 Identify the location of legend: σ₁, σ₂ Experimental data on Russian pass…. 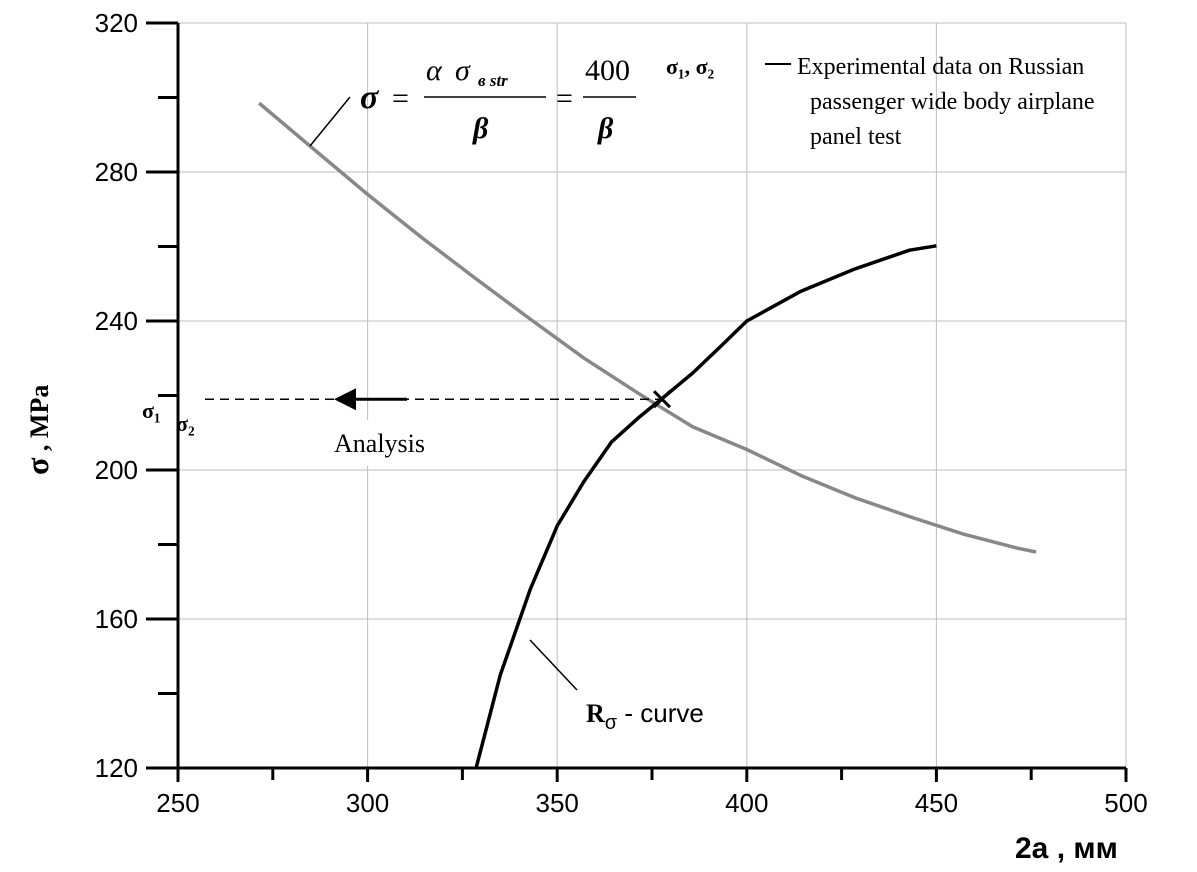
(880, 102).